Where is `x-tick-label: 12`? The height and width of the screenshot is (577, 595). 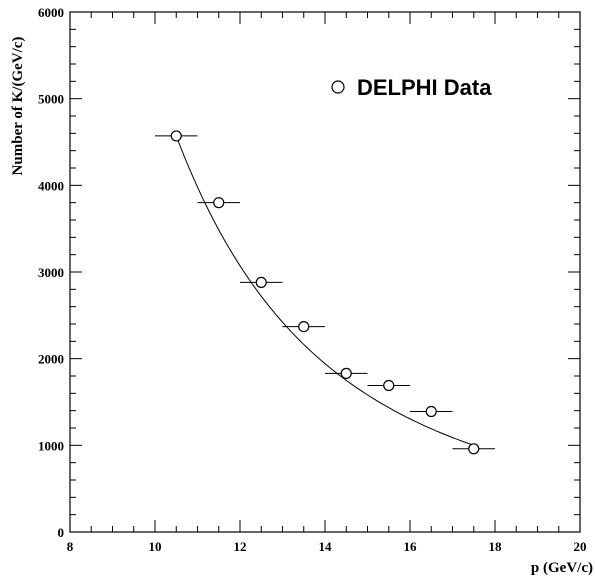 x-tick-label: 12 is located at coordinates (240, 546).